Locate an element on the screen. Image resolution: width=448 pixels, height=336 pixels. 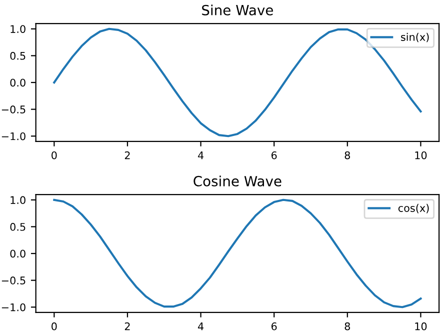
legend-label: sin(x) is located at coordinates (415, 37).